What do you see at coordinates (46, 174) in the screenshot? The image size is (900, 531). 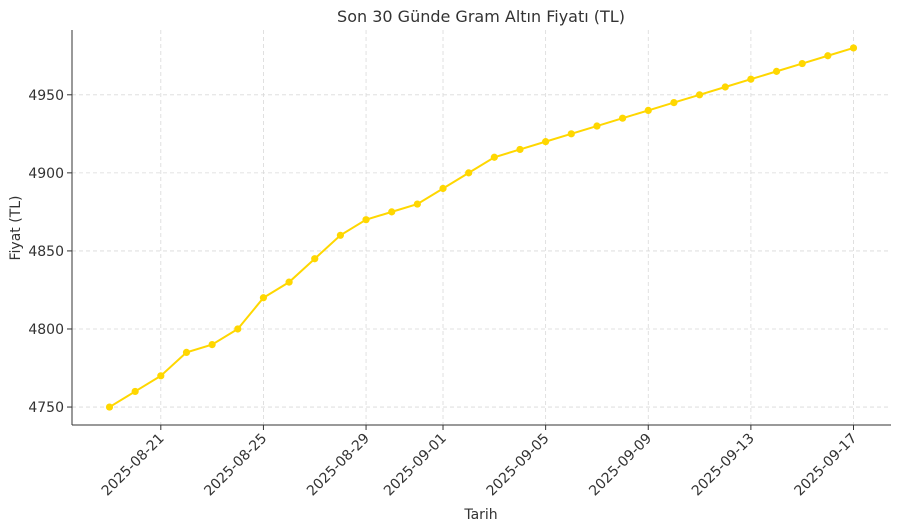 I see `y-tick-label: 4900` at bounding box center [46, 174].